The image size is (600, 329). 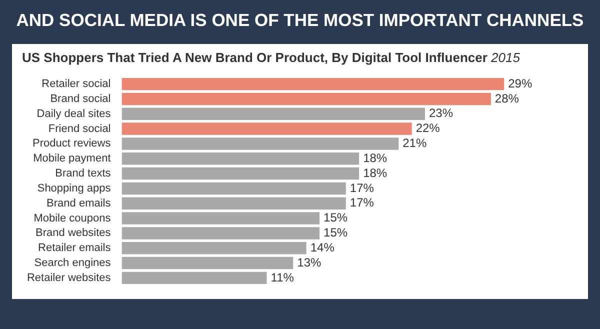 I want to click on data-label: 23%, so click(x=441, y=113).